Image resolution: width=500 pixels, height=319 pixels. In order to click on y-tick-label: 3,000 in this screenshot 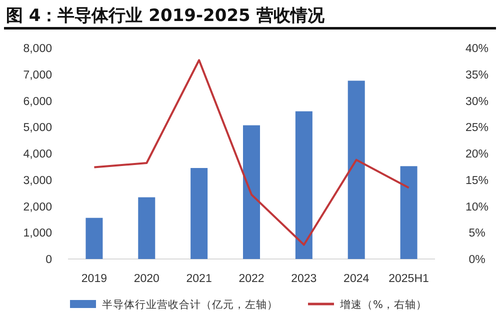, I will do `click(37, 180)`.